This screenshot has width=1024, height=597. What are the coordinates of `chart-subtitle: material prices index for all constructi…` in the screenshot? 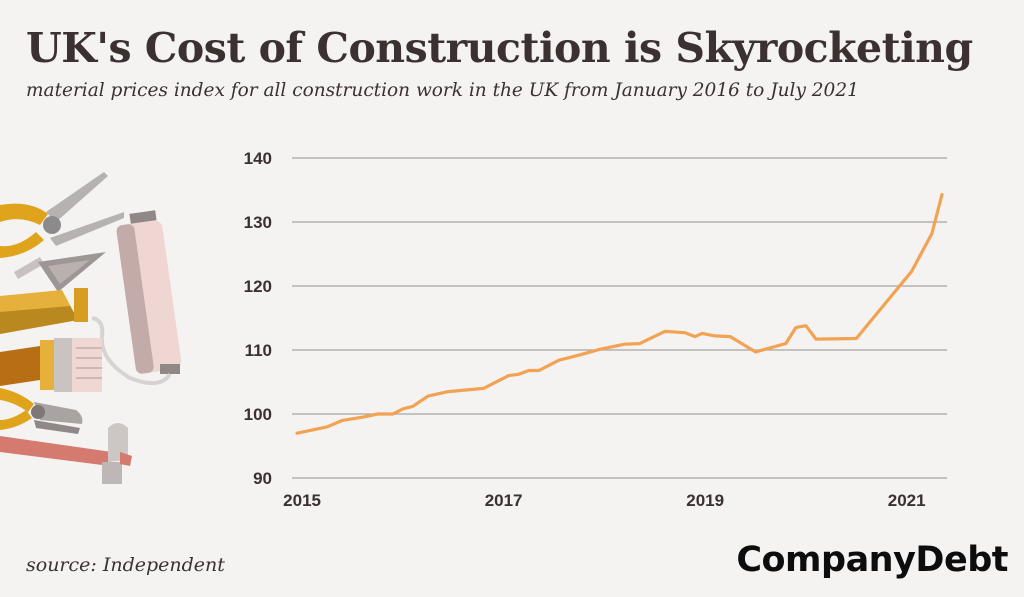 It's located at (442, 90).